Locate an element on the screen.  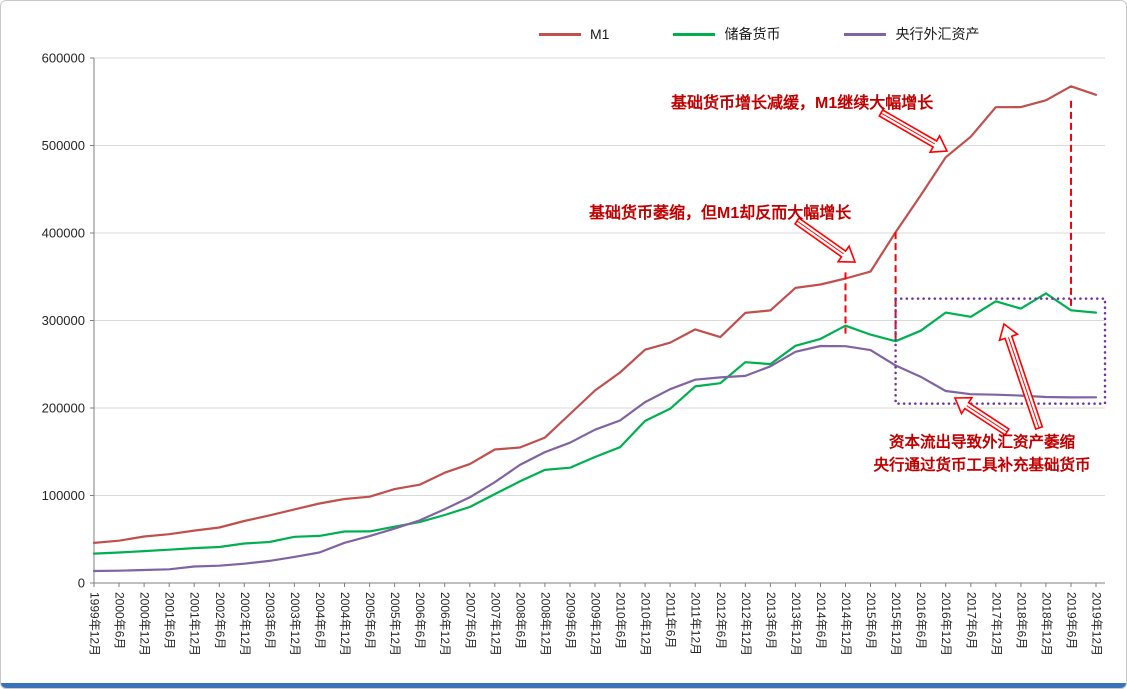
y-tick-label: 100000 is located at coordinates (63, 495).